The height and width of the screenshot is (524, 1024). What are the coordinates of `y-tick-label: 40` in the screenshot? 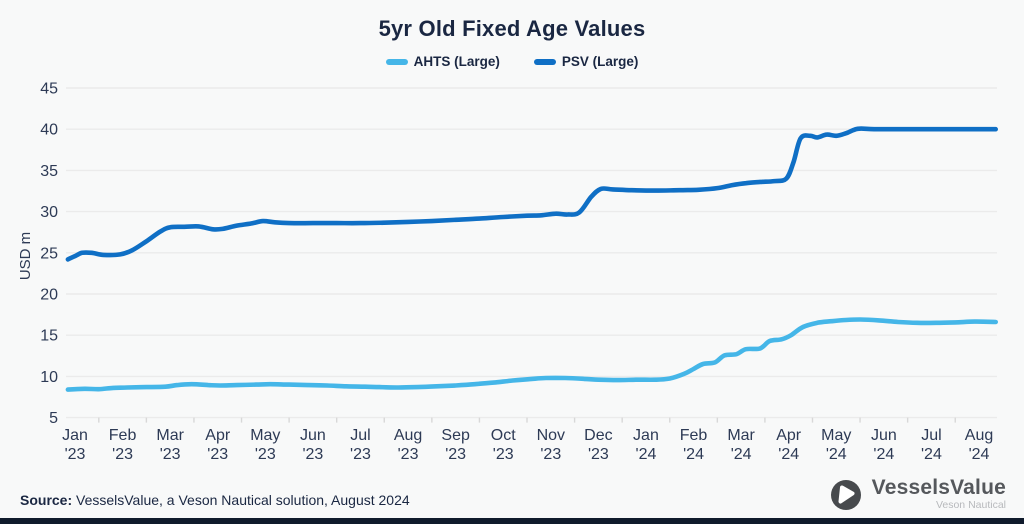 It's located at (49, 130).